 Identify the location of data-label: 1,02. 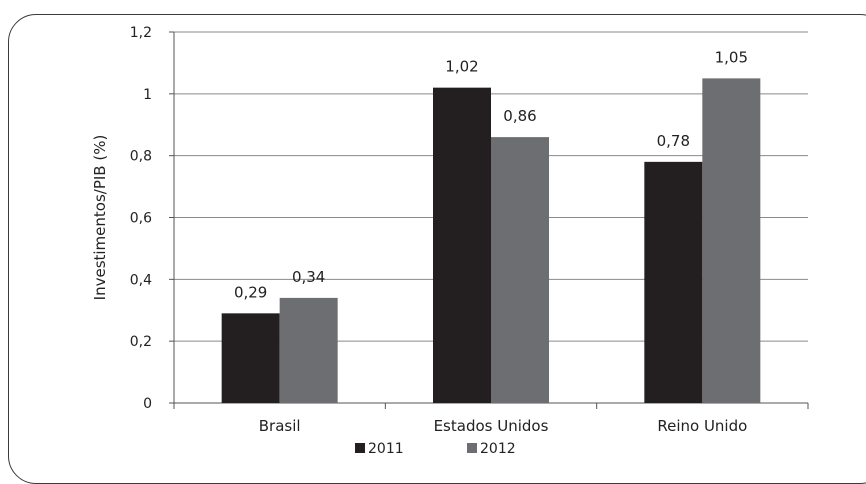
(461, 67).